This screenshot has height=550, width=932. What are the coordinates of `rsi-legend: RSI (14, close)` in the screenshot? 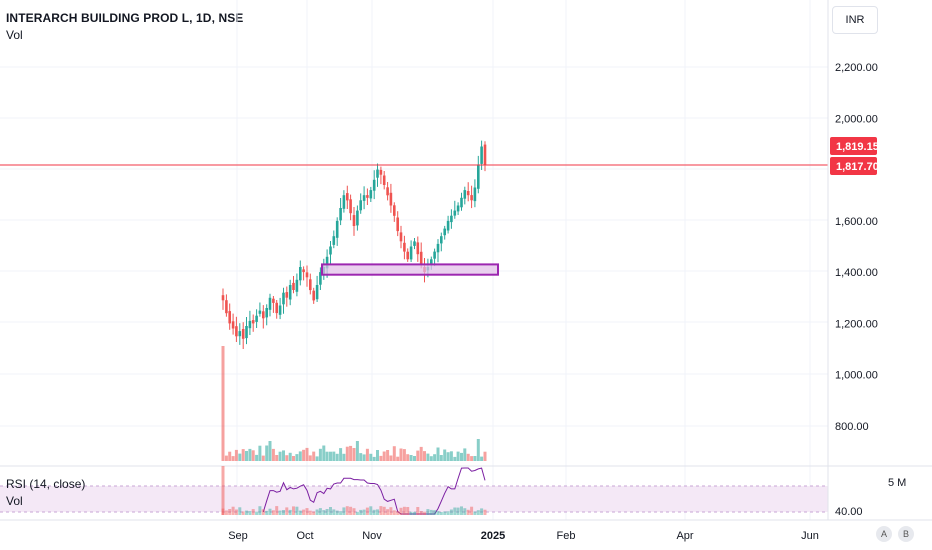 It's located at (46, 484).